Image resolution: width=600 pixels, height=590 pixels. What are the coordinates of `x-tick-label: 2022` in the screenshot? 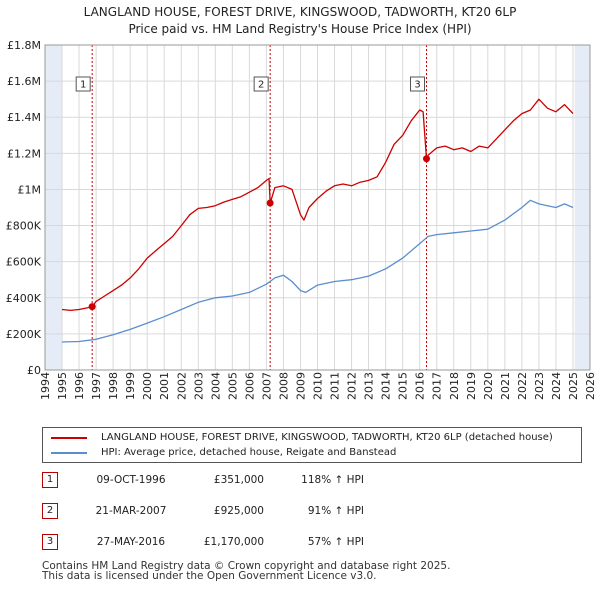 It's located at (522, 386).